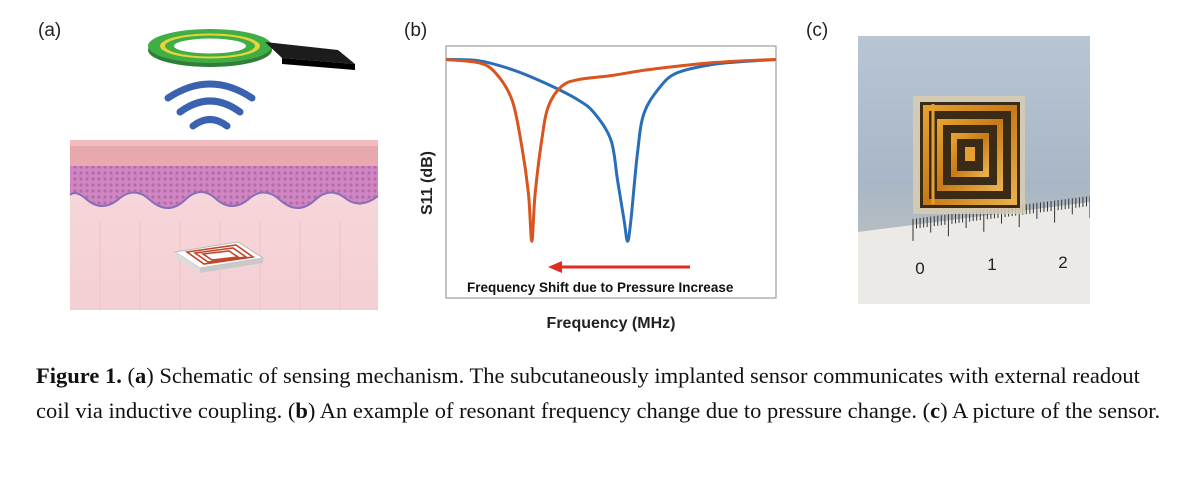 The image size is (1200, 480). Describe the element at coordinates (1056, 410) in the screenshot. I see `caption-part-c-text: A picture of the sensor.` at that location.